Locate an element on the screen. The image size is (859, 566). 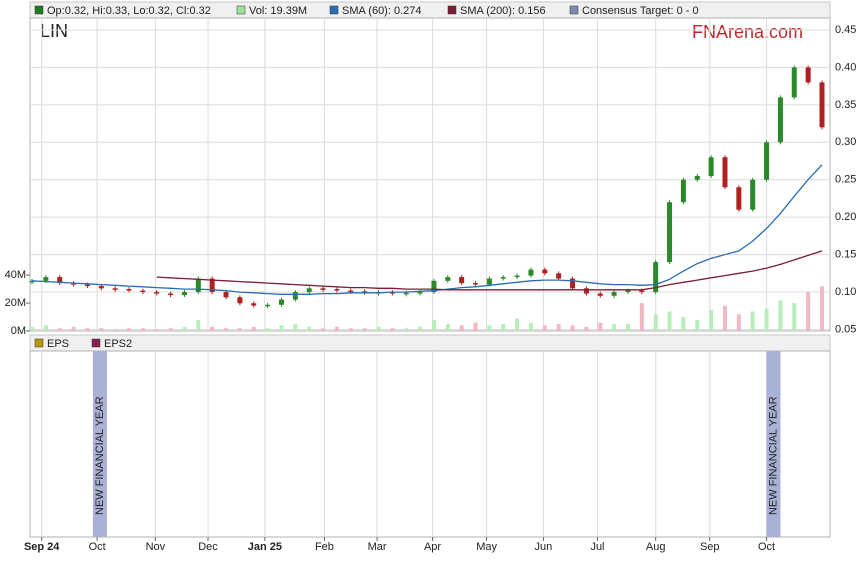
legend-label: SMA (60): 0.274 is located at coordinates (382, 11).